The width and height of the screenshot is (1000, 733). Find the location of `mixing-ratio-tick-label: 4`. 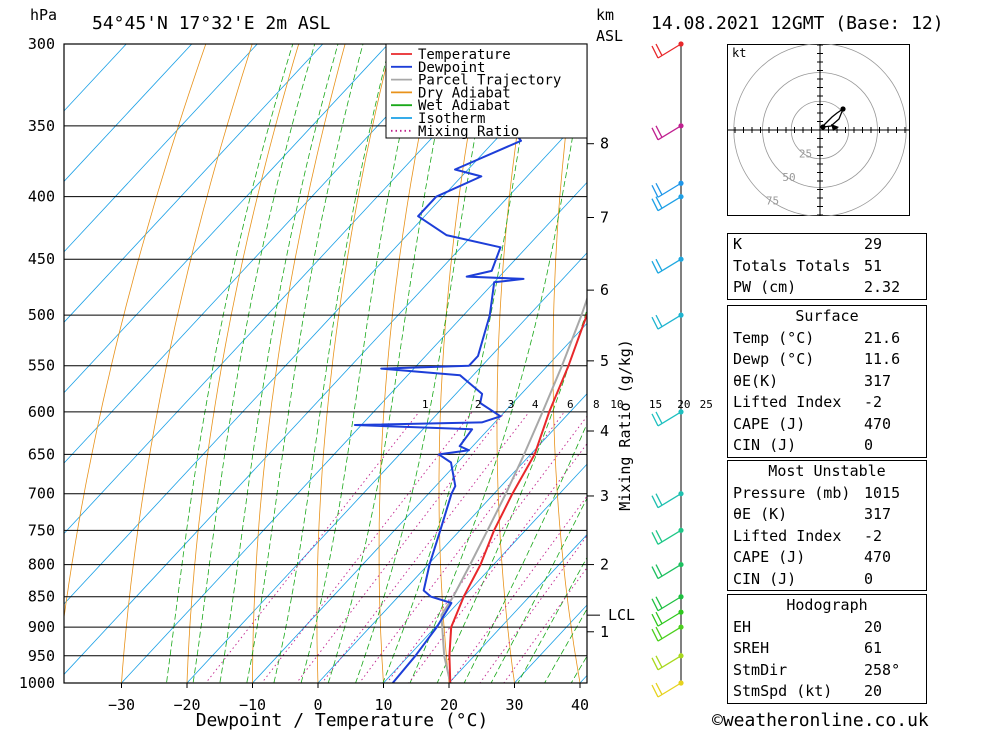

mixing-ratio-tick-label: 4 is located at coordinates (535, 404).